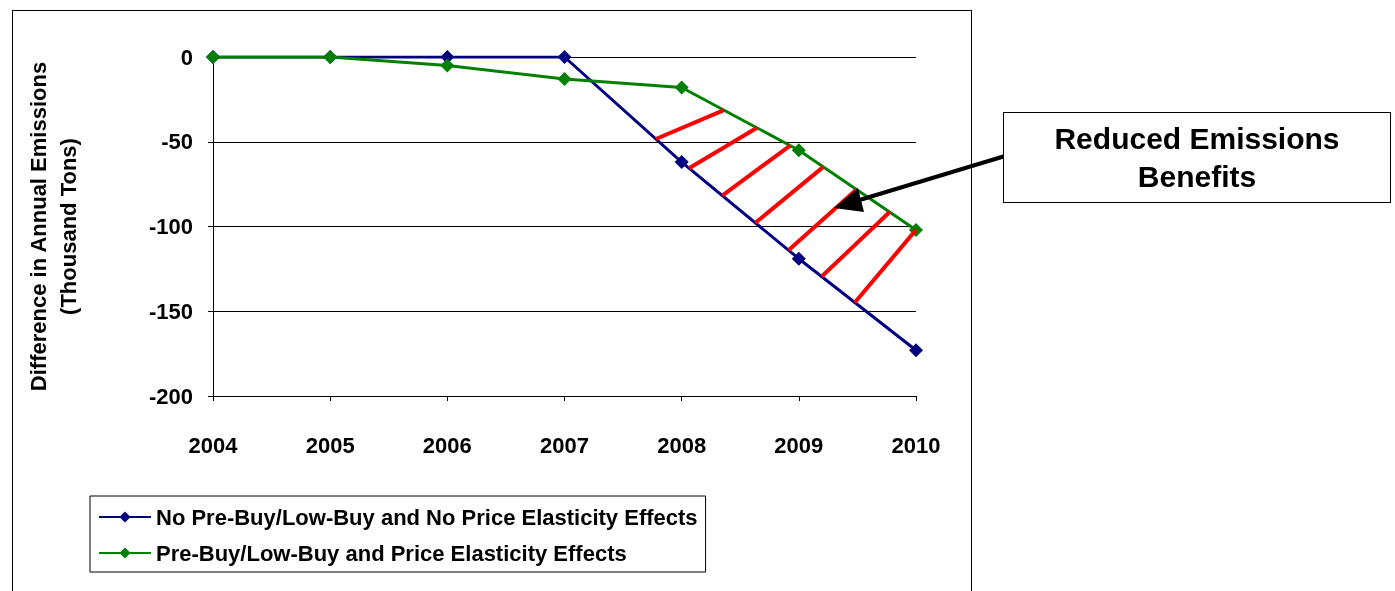 This screenshot has height=591, width=1395. Describe the element at coordinates (170, 311) in the screenshot. I see `y-tick-label: -150` at that location.